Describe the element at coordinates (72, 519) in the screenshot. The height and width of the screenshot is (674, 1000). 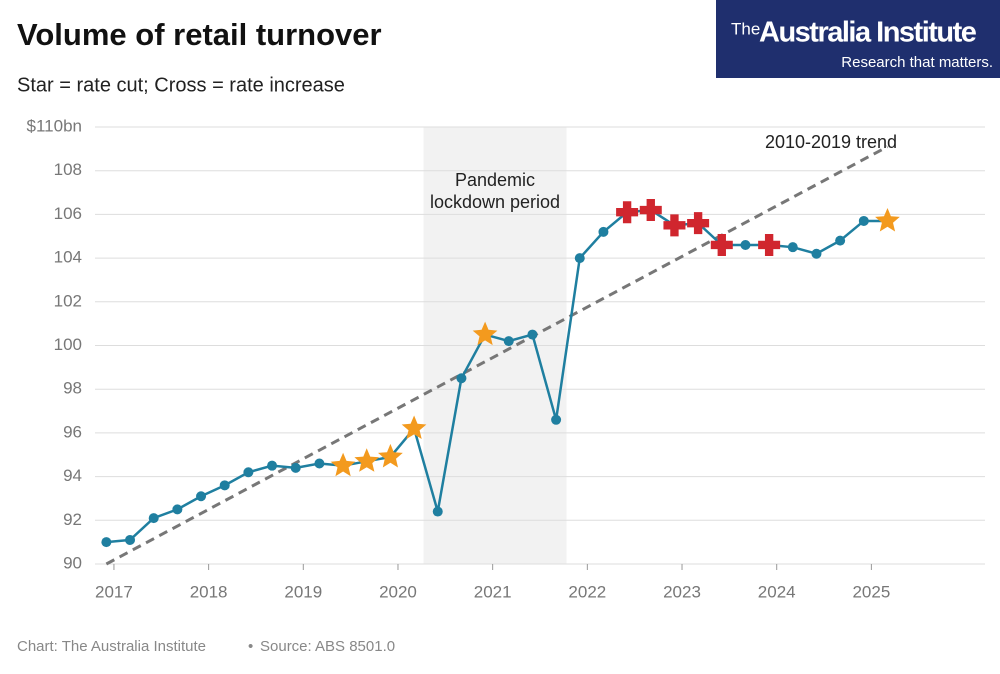
I see `y-tick-label: 92` at that location.